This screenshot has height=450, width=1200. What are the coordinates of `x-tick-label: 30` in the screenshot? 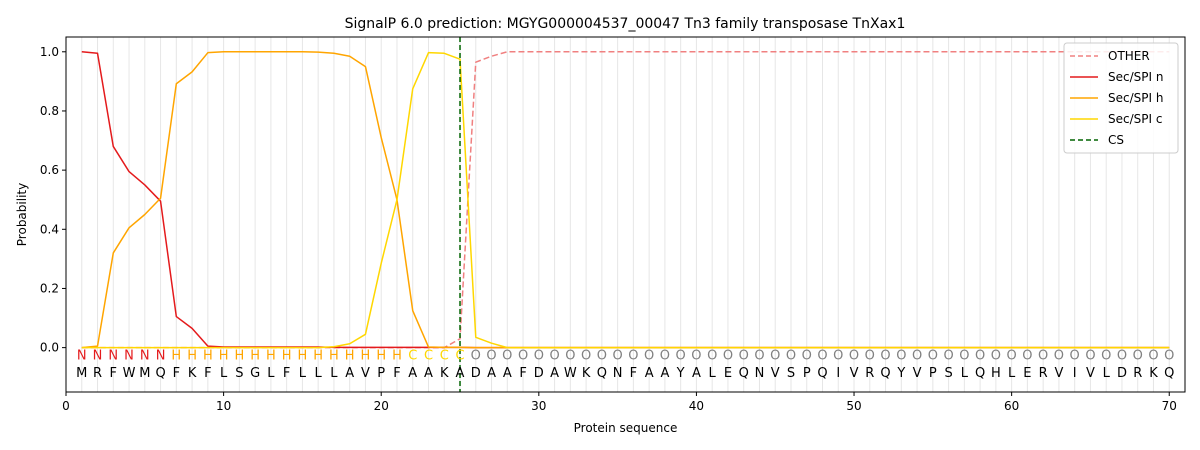 It's located at (538, 406).